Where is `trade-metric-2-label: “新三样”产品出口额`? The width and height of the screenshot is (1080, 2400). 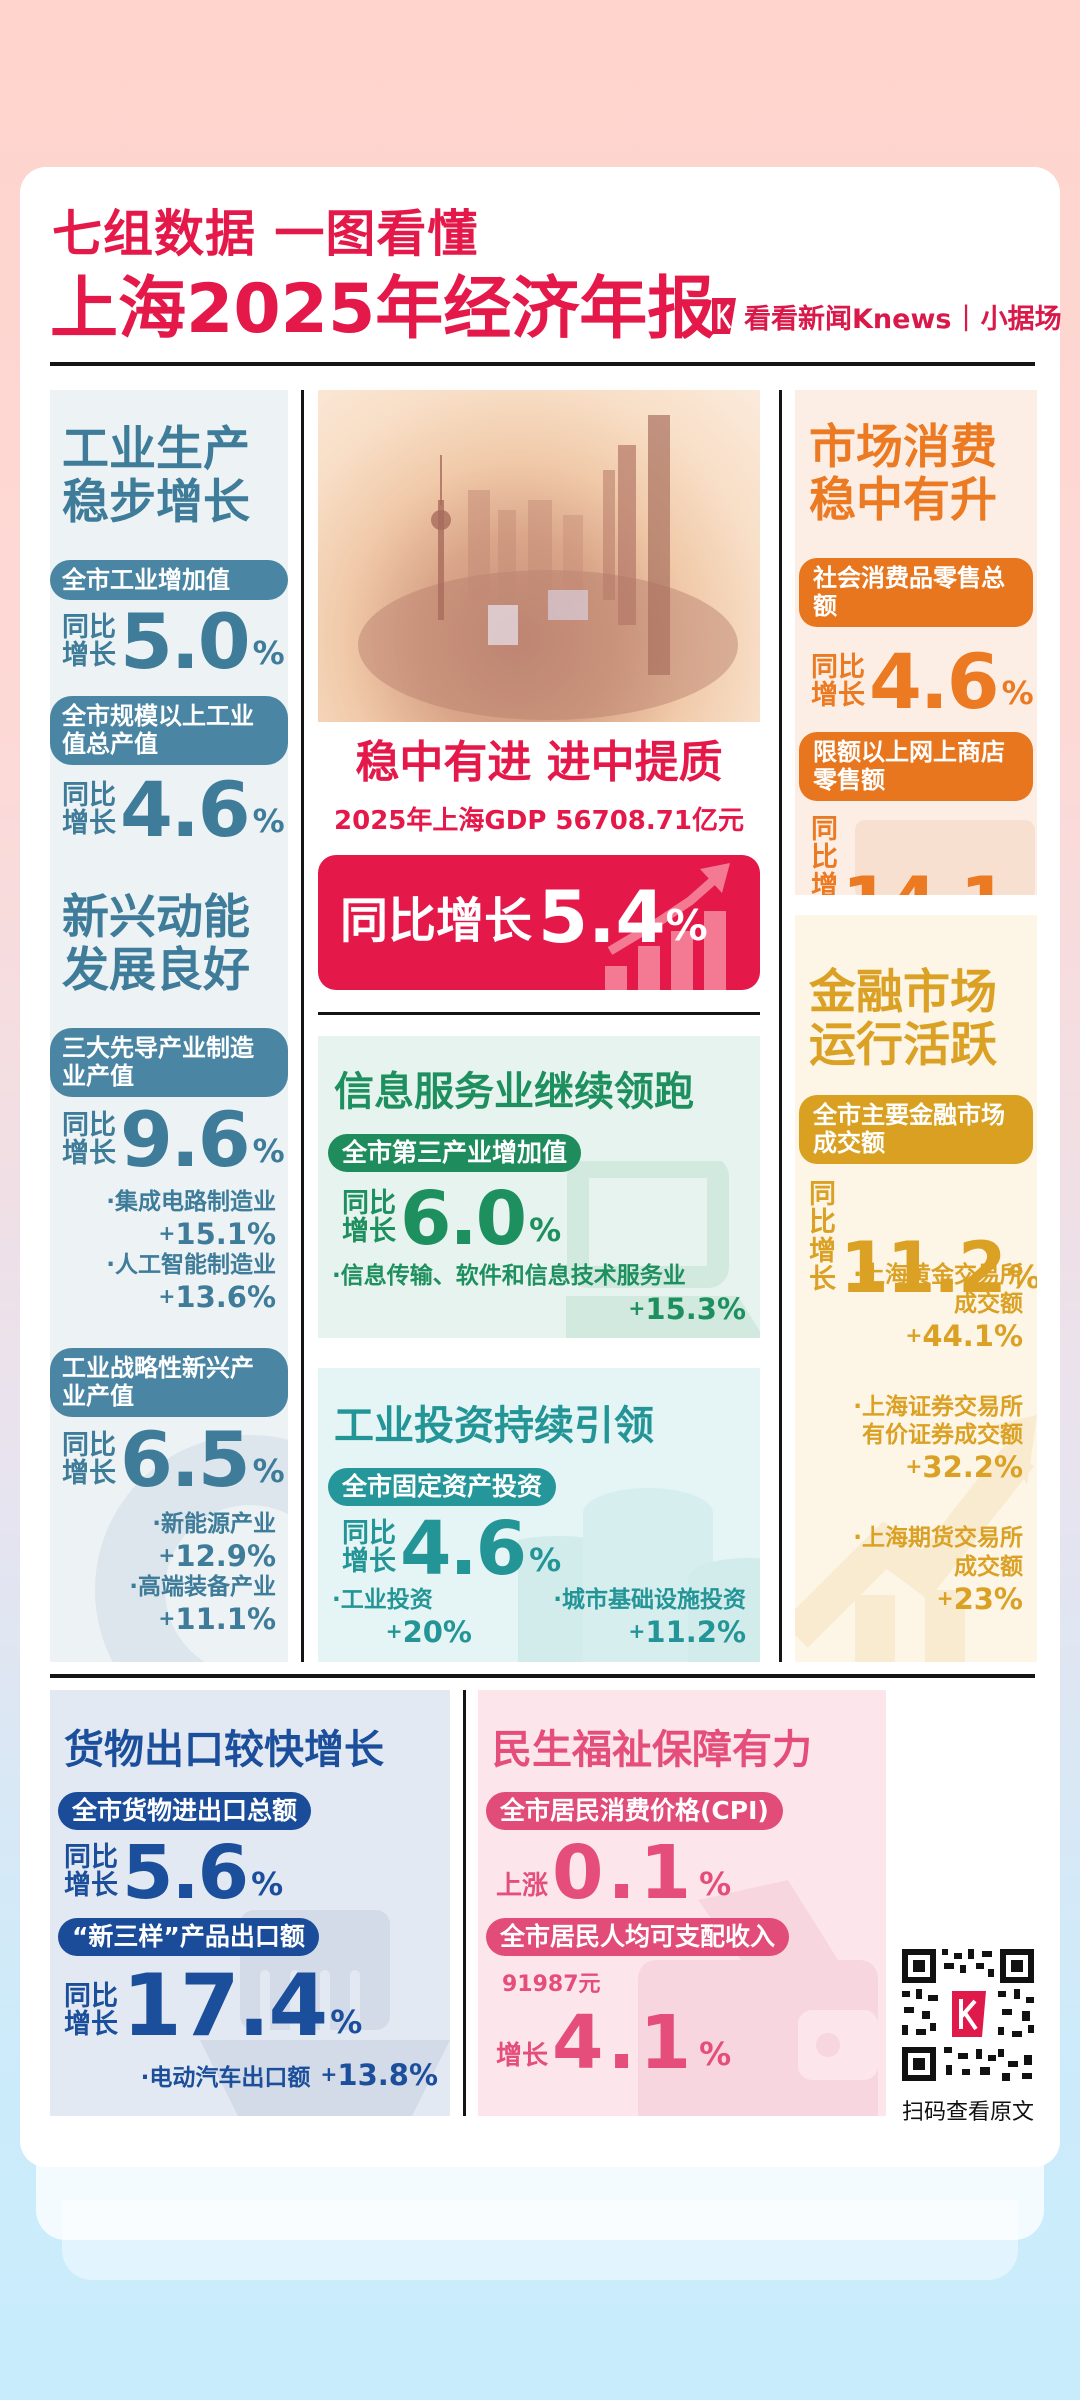 trade-metric-2-label: “新三样”产品出口额 is located at coordinates (188, 1937).